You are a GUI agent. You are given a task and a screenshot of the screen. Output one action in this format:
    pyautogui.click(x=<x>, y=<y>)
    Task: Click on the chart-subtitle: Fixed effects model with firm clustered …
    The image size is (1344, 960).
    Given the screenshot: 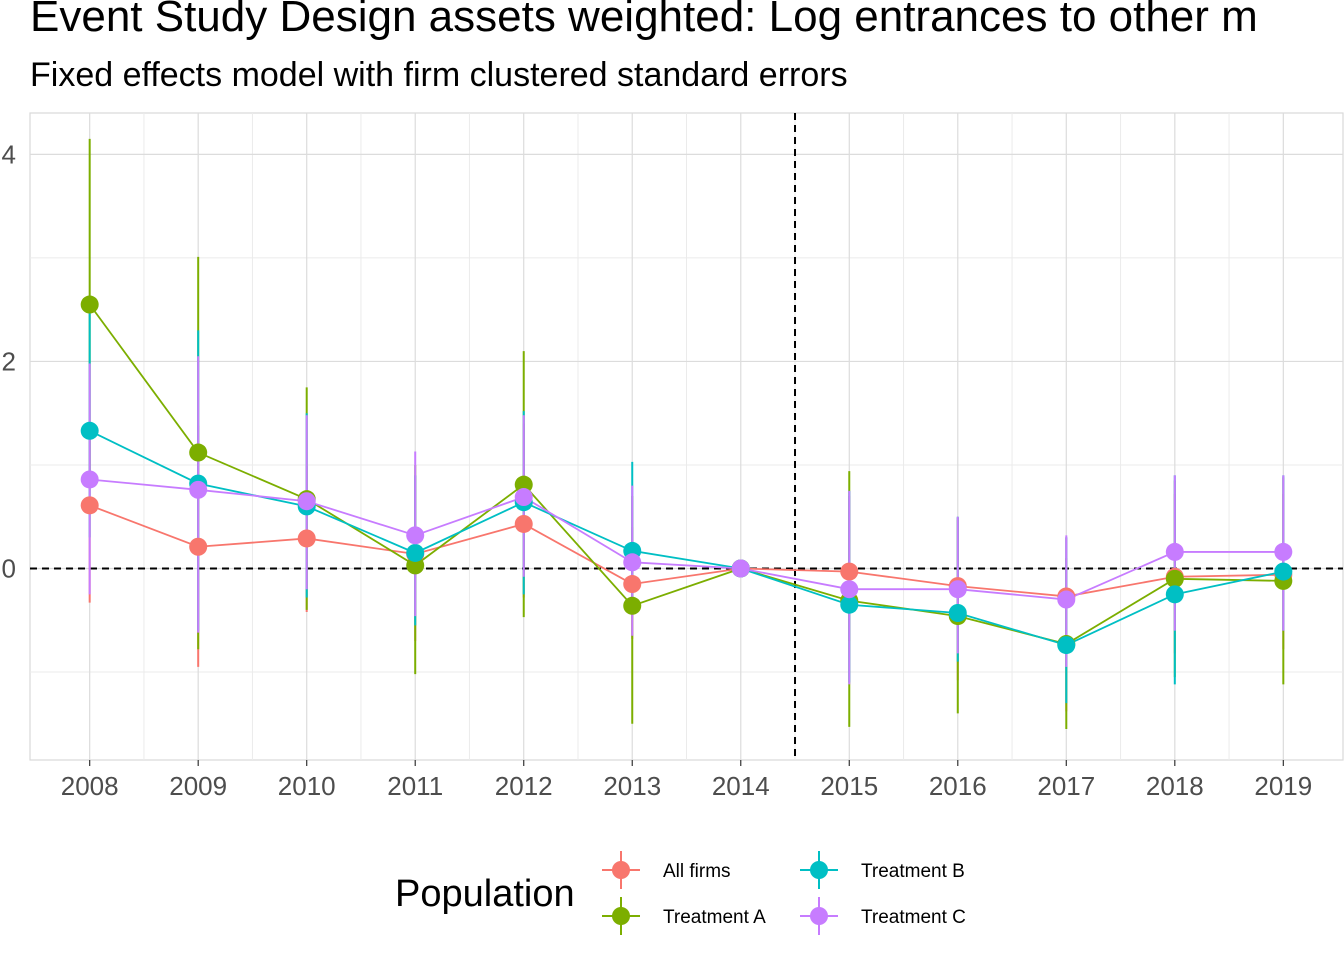 What is the action you would take?
    pyautogui.click(x=439, y=75)
    